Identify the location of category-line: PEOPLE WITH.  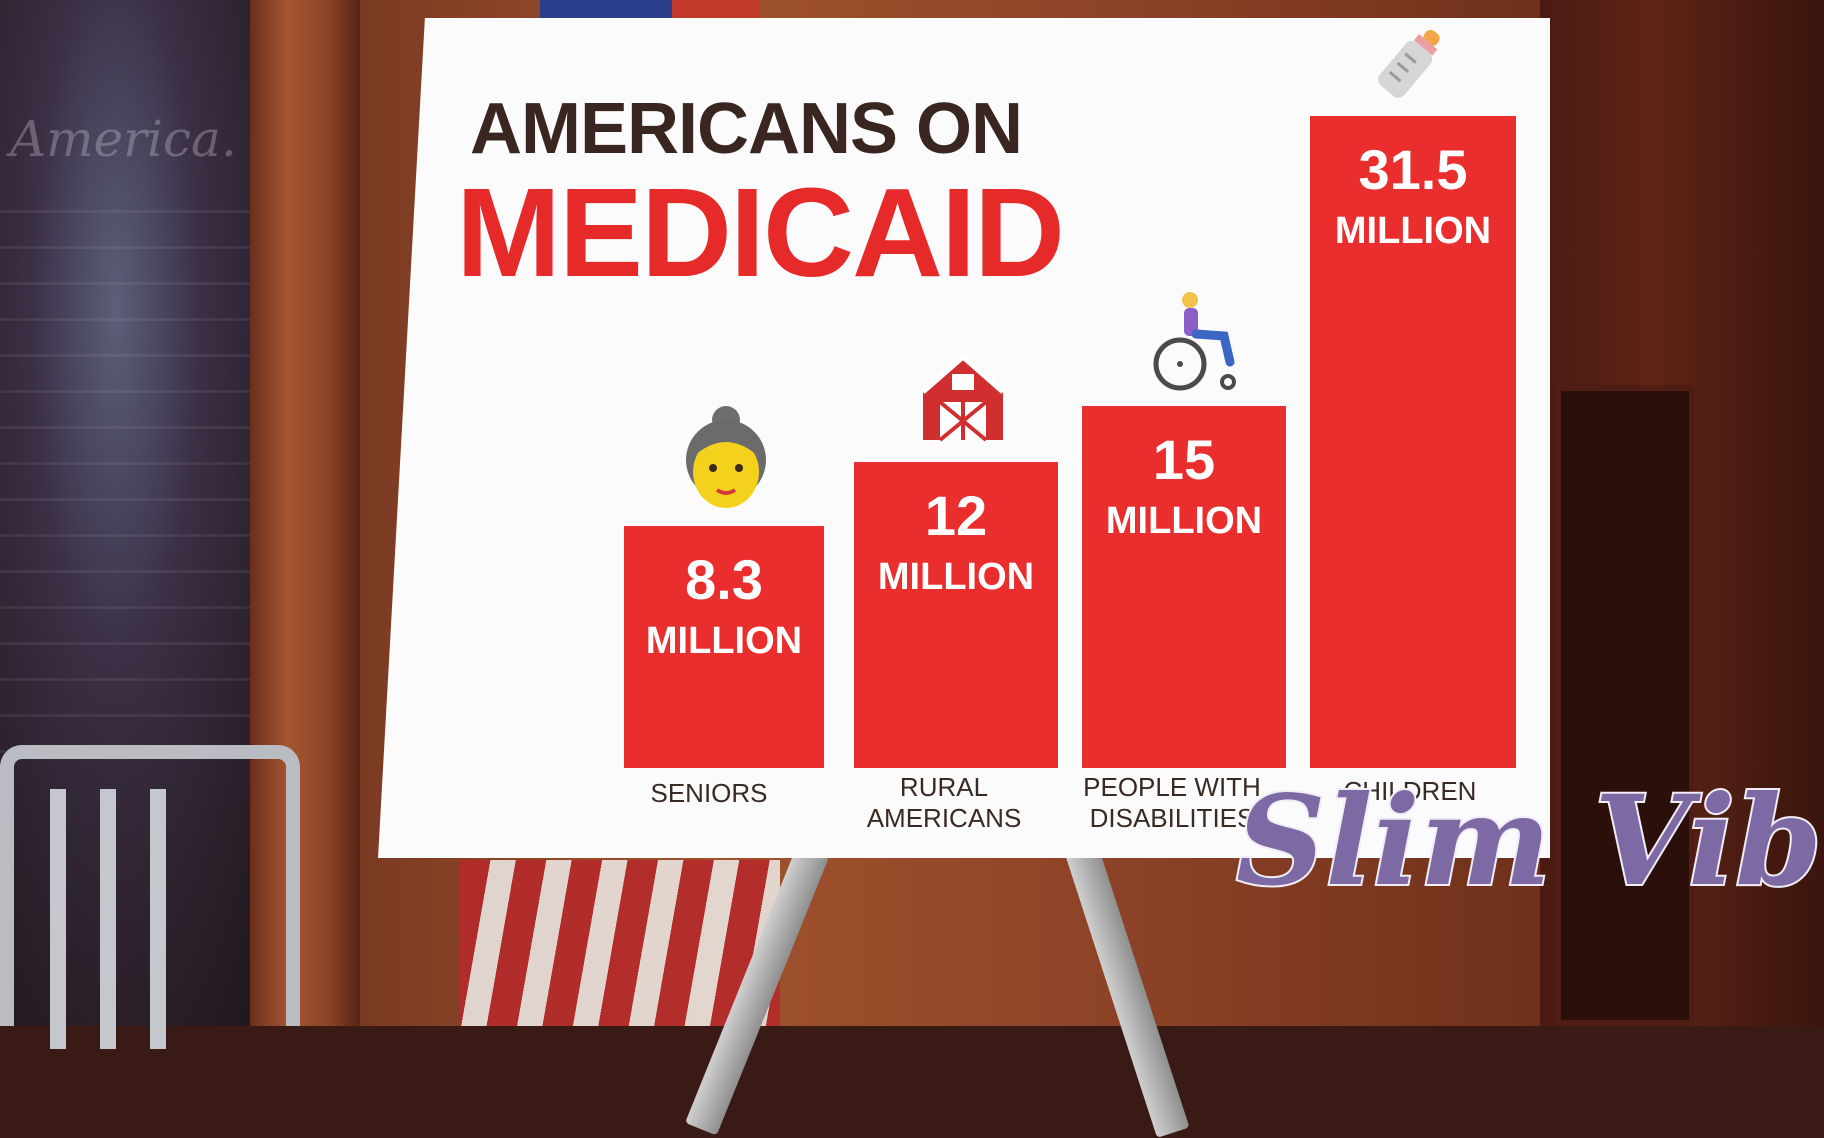
(1172, 787).